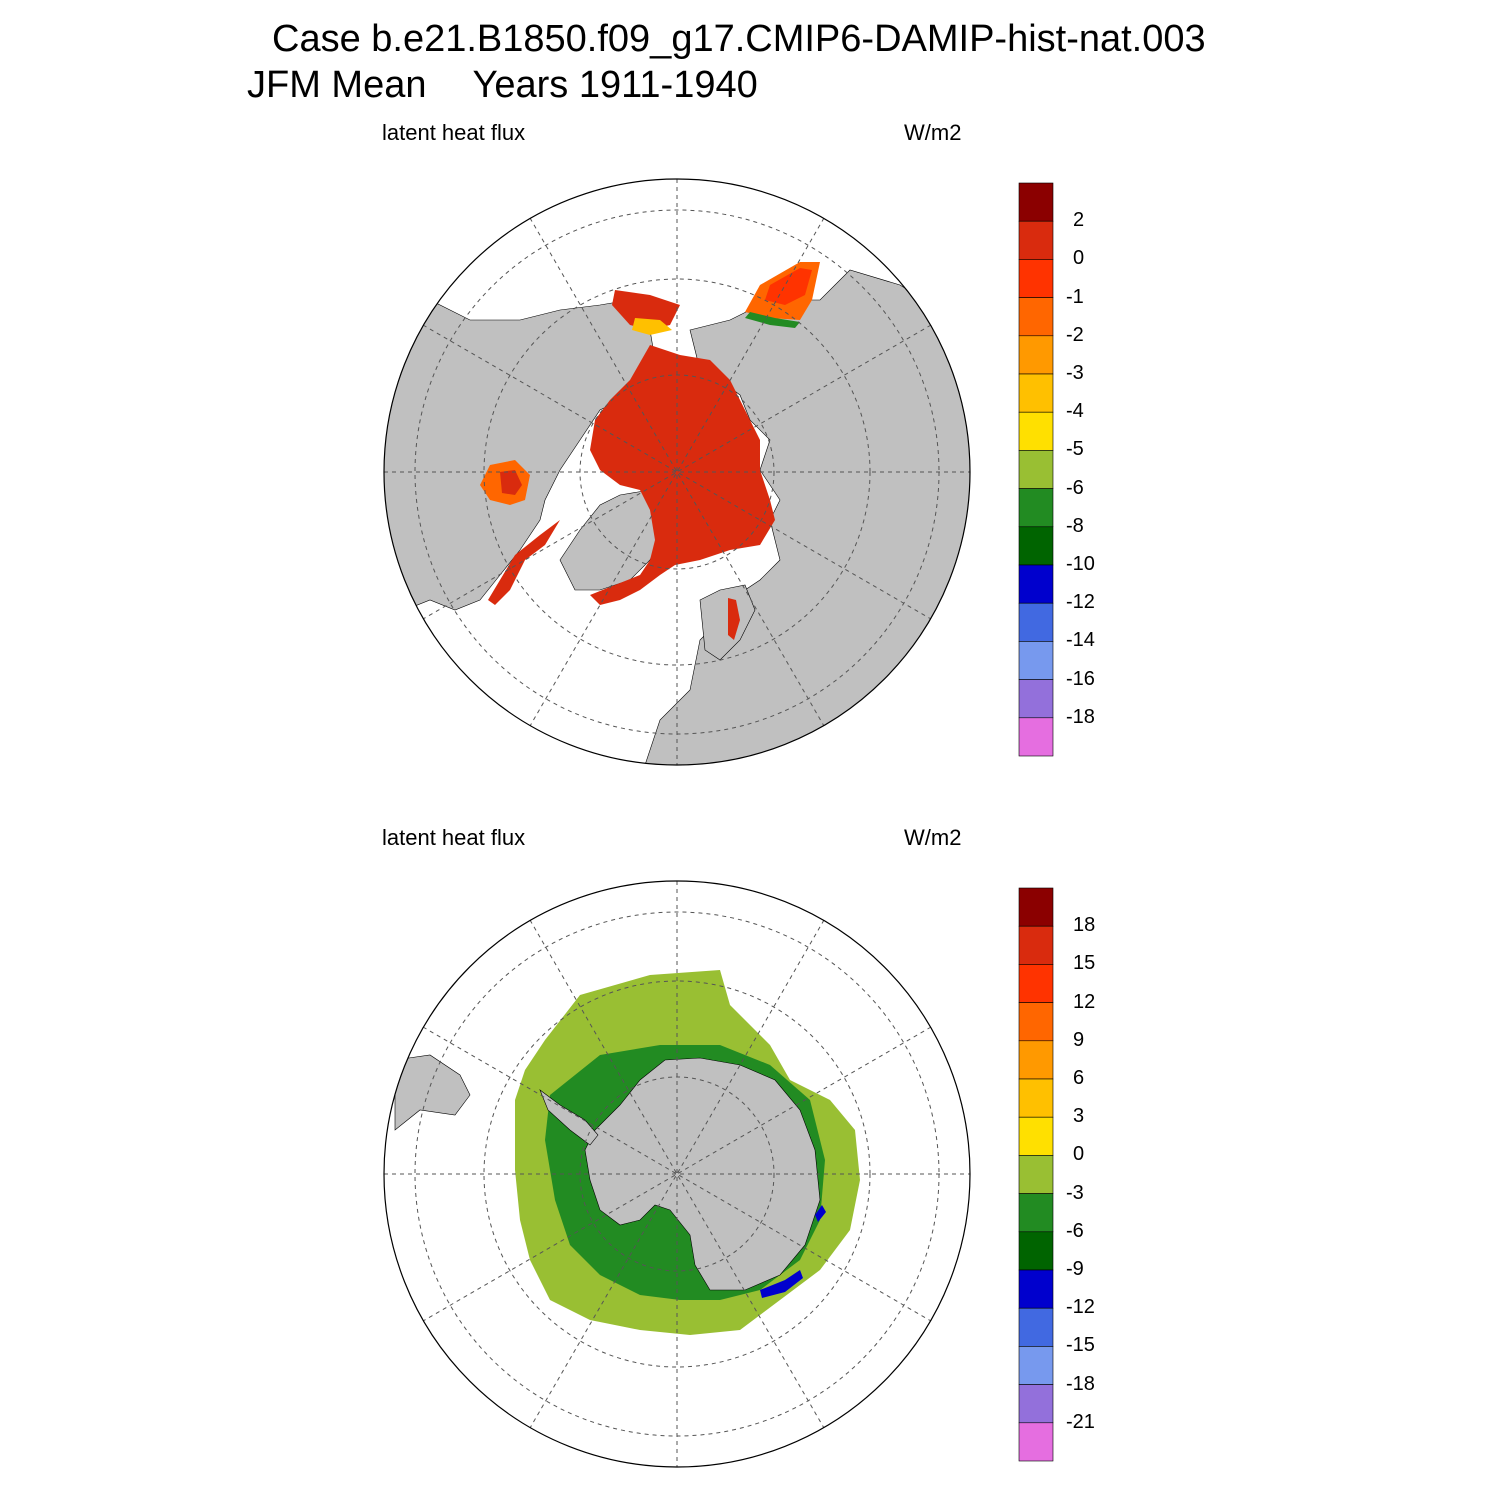 The image size is (1500, 1500). Describe the element at coordinates (772, 320) in the screenshot. I see `north-flux-okhotsk-green` at that location.